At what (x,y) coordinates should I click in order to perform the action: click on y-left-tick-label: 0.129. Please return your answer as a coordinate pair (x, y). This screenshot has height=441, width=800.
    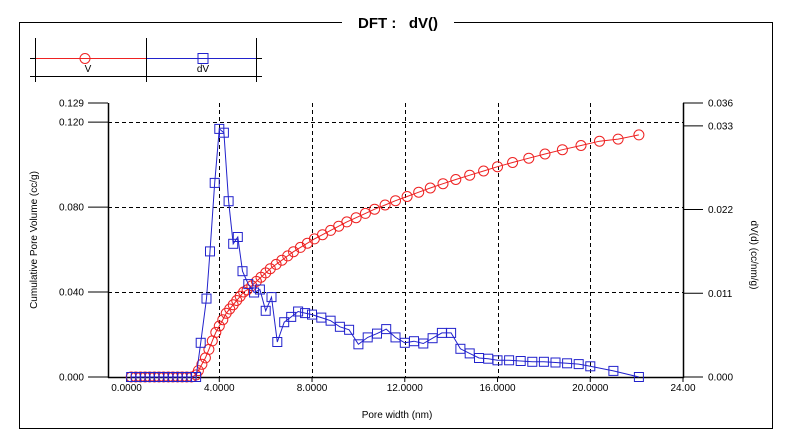
    Looking at the image, I should click on (71, 104).